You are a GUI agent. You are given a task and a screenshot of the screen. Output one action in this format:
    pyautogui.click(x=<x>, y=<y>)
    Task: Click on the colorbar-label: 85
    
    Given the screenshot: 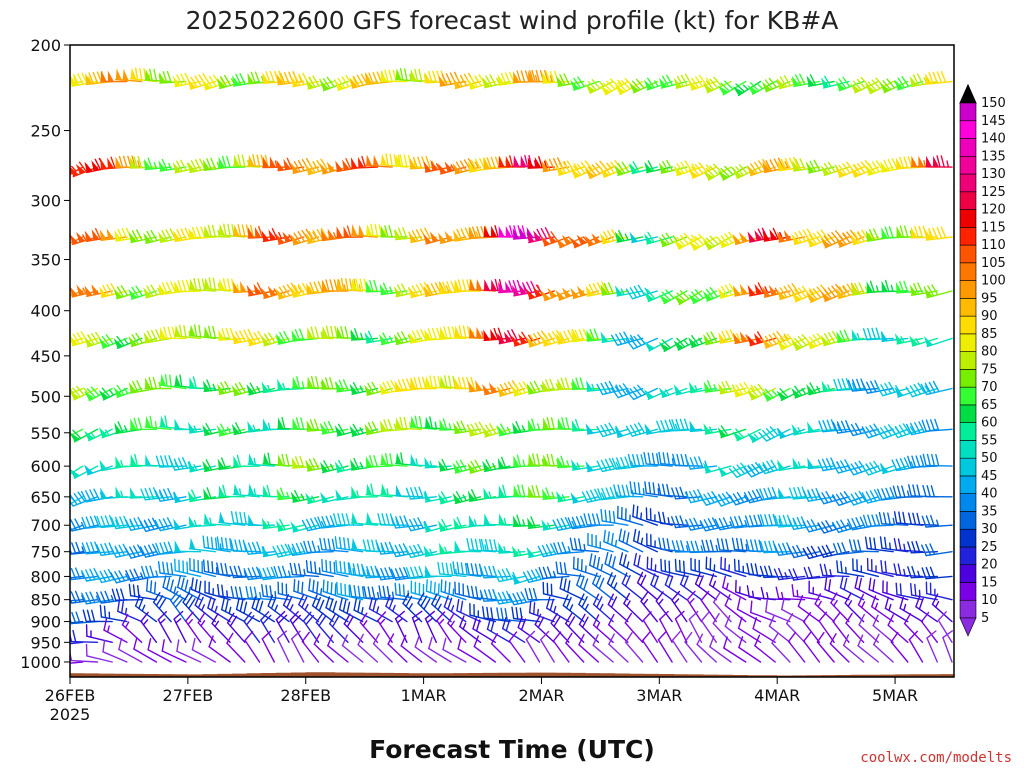 What is the action you would take?
    pyautogui.click(x=989, y=334)
    